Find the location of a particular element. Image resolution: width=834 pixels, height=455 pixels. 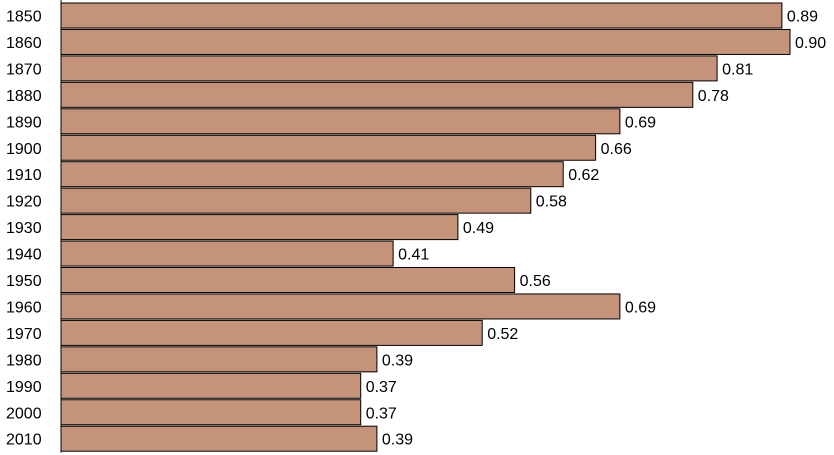

category-label: 1920 is located at coordinates (24, 202).